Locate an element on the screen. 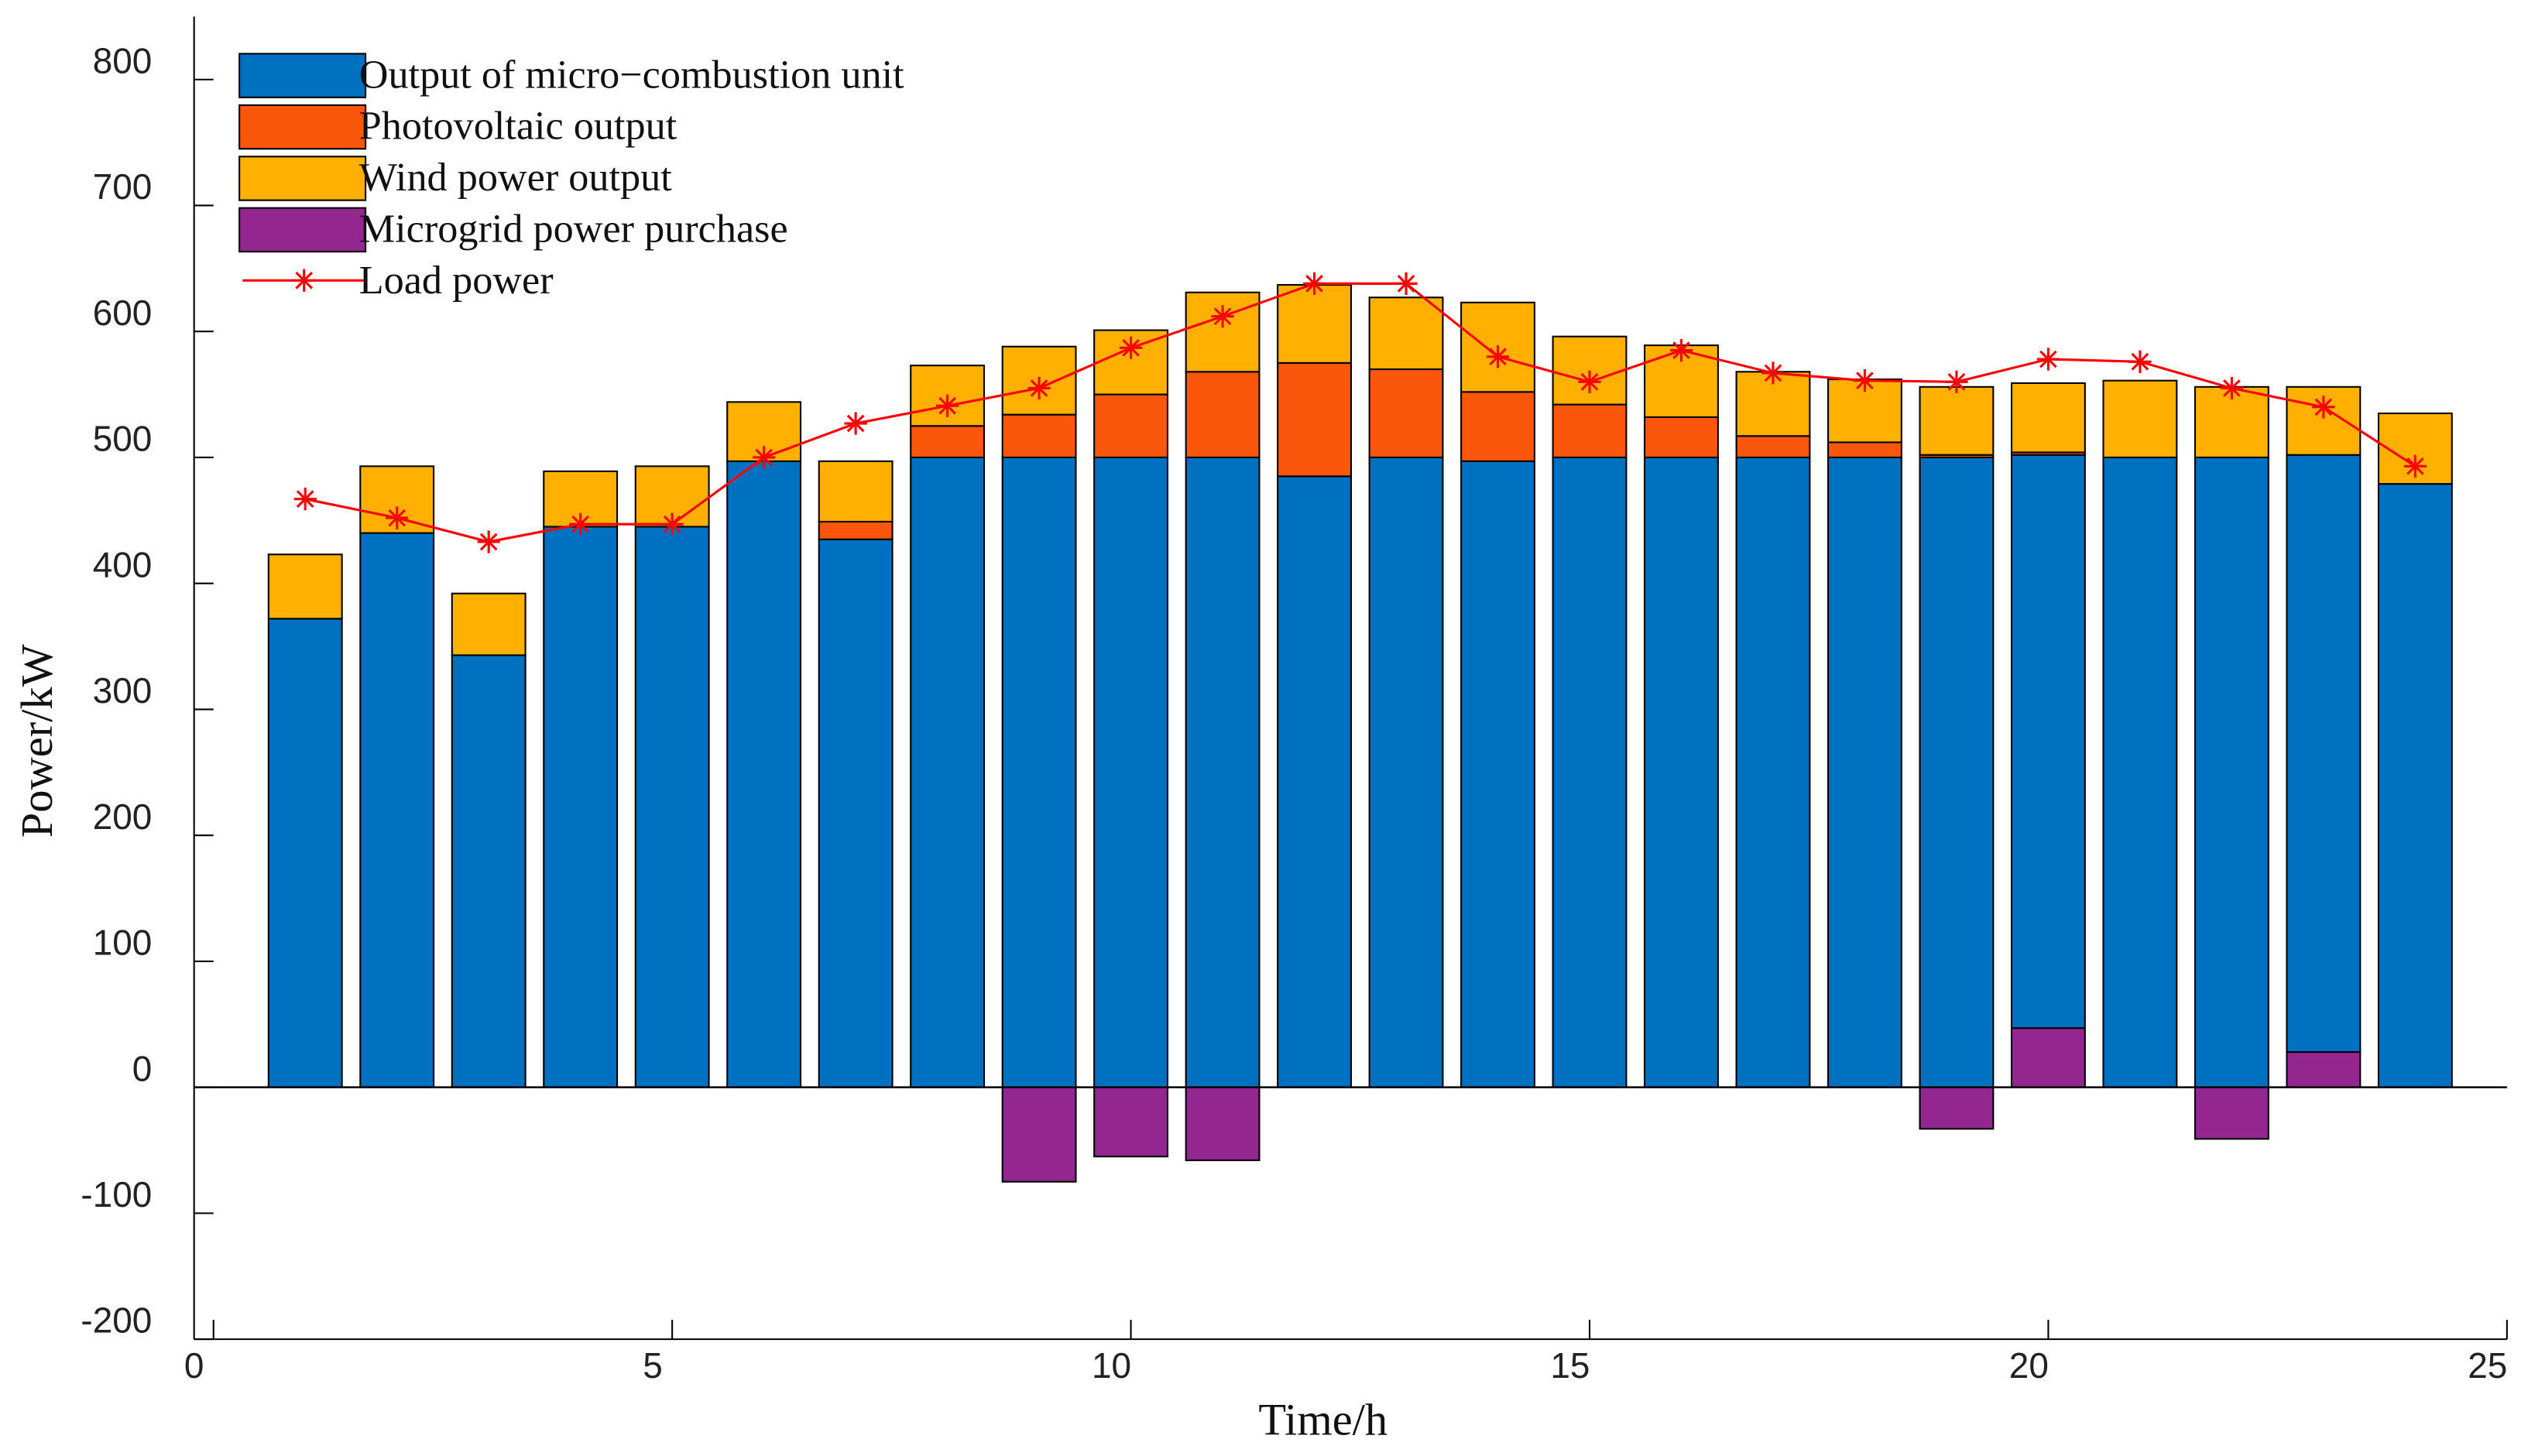  y-tick-label: 400 is located at coordinates (123, 564).